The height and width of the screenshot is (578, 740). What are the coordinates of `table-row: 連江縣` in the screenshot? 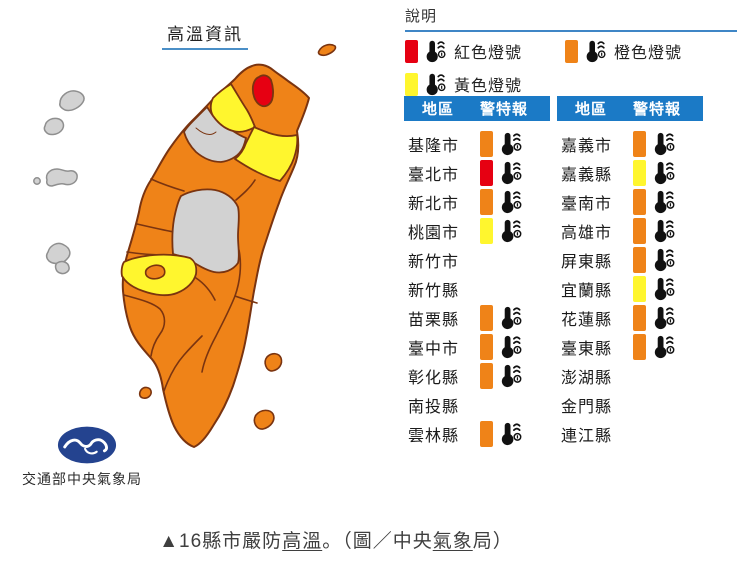 It's located at (630, 433).